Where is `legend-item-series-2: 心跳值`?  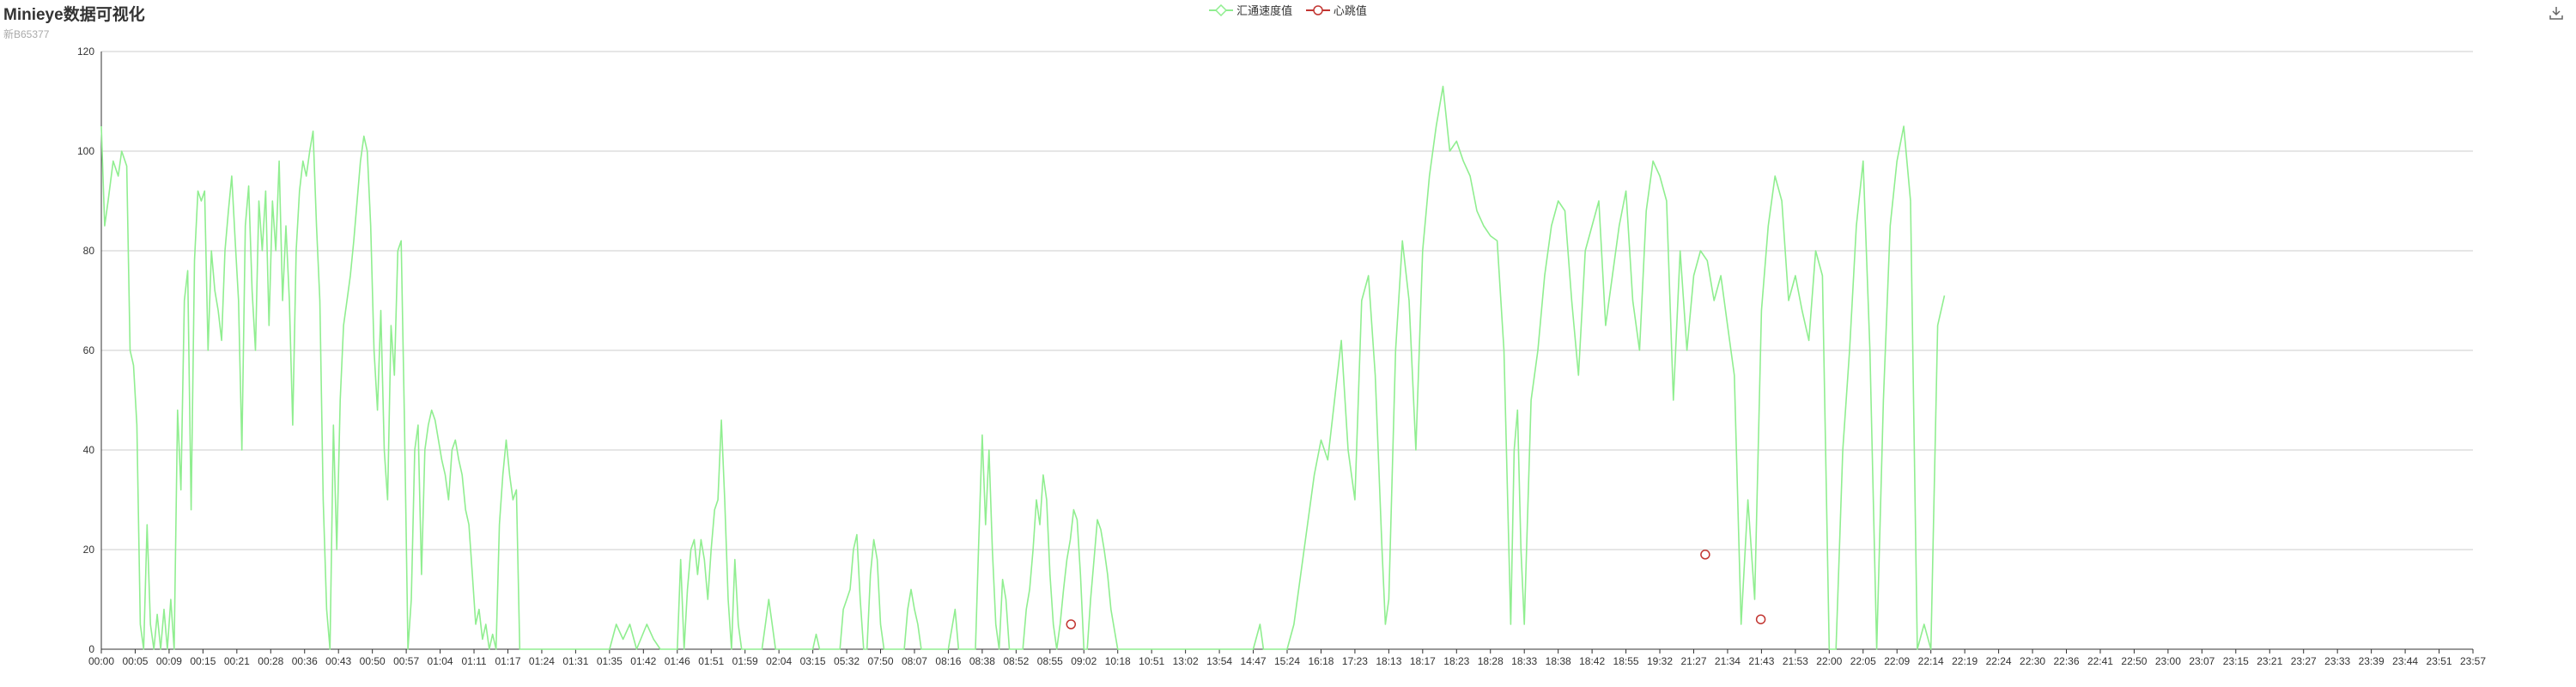
legend-item-series-2: 心跳值 is located at coordinates (1336, 10).